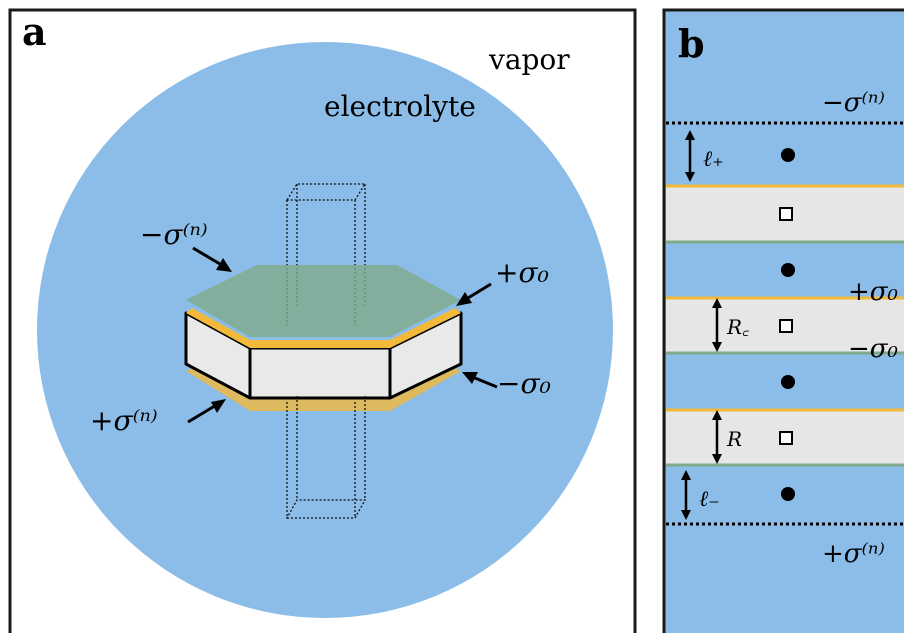 The image size is (904, 633). What do you see at coordinates (713, 159) in the screenshot?
I see `label-l-plus: ℓ₊` at bounding box center [713, 159].